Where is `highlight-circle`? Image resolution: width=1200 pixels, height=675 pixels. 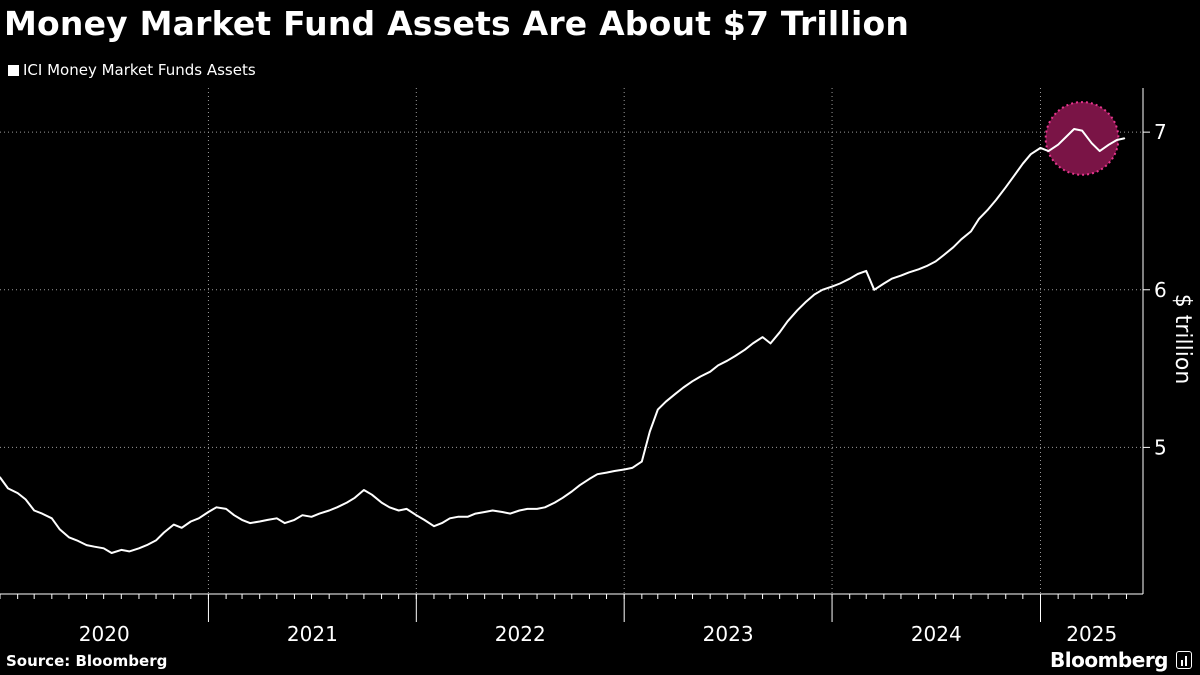
highlight-circle is located at coordinates (1082, 138).